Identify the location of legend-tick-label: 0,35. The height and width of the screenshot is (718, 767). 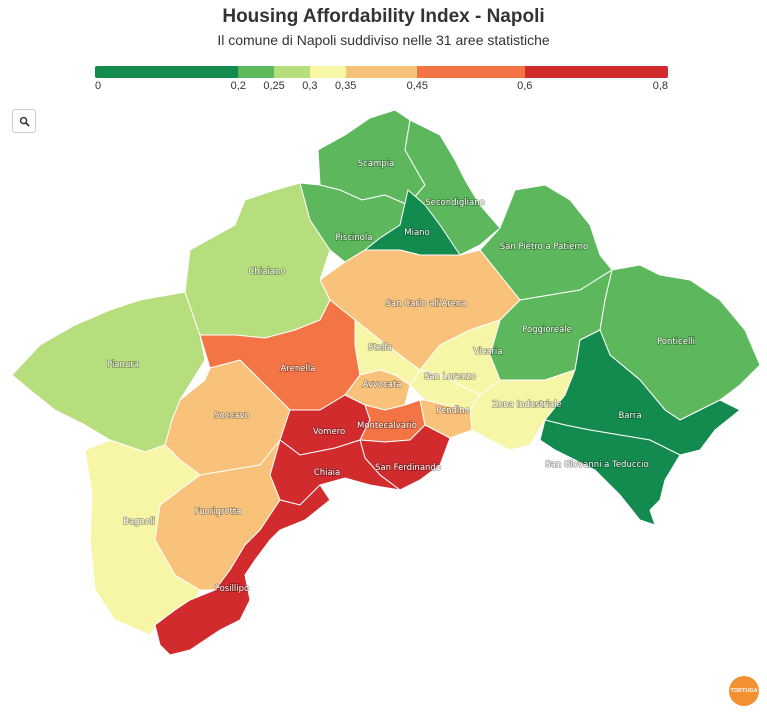
(345, 86).